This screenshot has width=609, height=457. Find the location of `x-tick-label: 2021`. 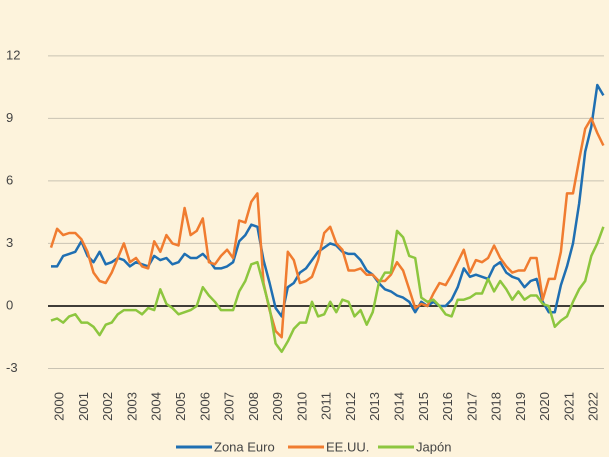

x-tick-label: 2021 is located at coordinates (568, 406).